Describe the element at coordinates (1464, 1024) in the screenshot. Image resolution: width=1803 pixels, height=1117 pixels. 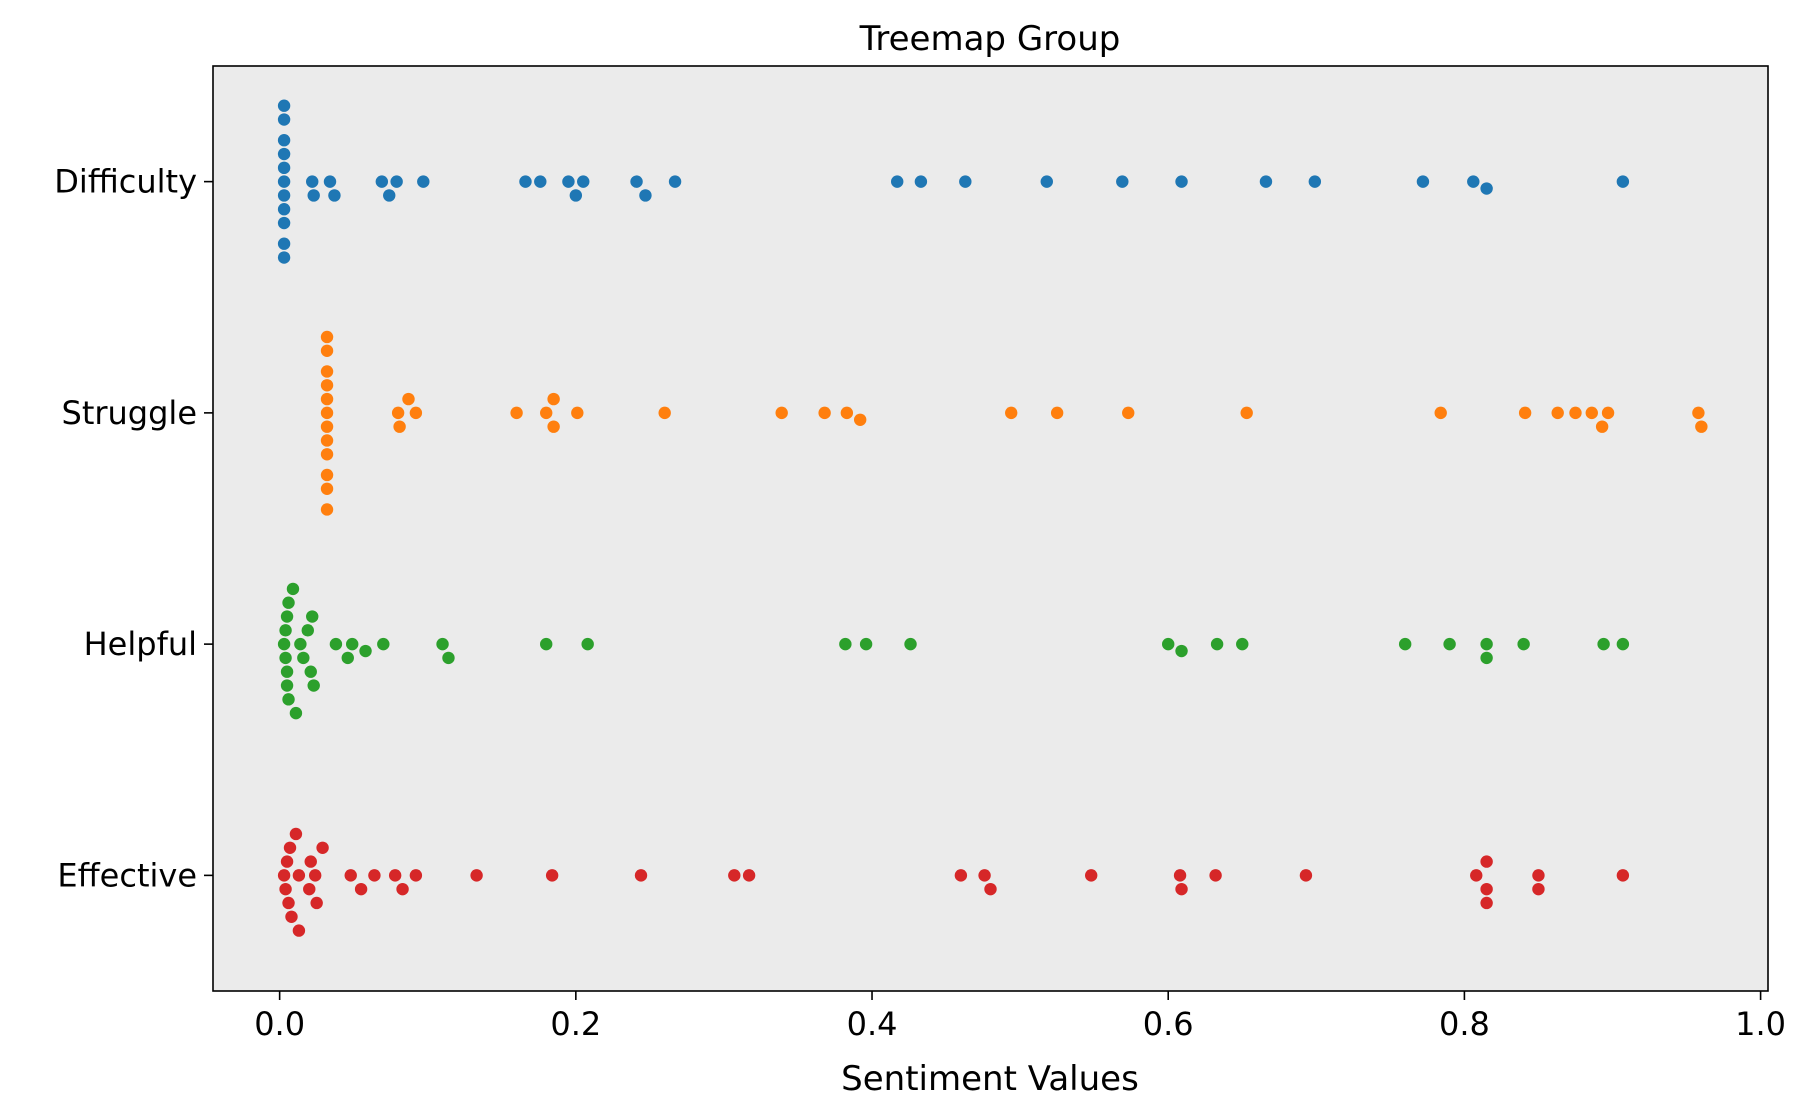
I see `x-tick-label: 0.8` at that location.